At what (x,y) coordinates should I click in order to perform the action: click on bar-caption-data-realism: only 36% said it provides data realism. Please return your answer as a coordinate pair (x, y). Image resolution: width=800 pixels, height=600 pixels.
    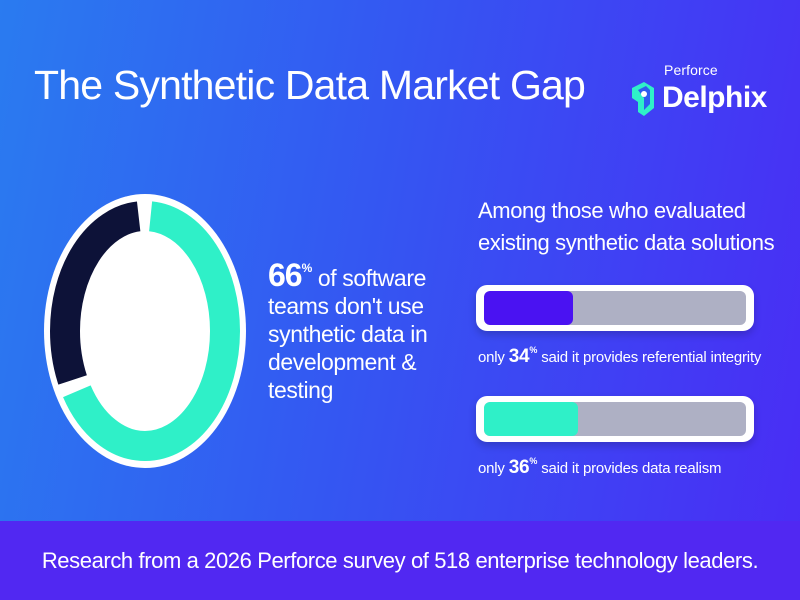
    Looking at the image, I should click on (600, 467).